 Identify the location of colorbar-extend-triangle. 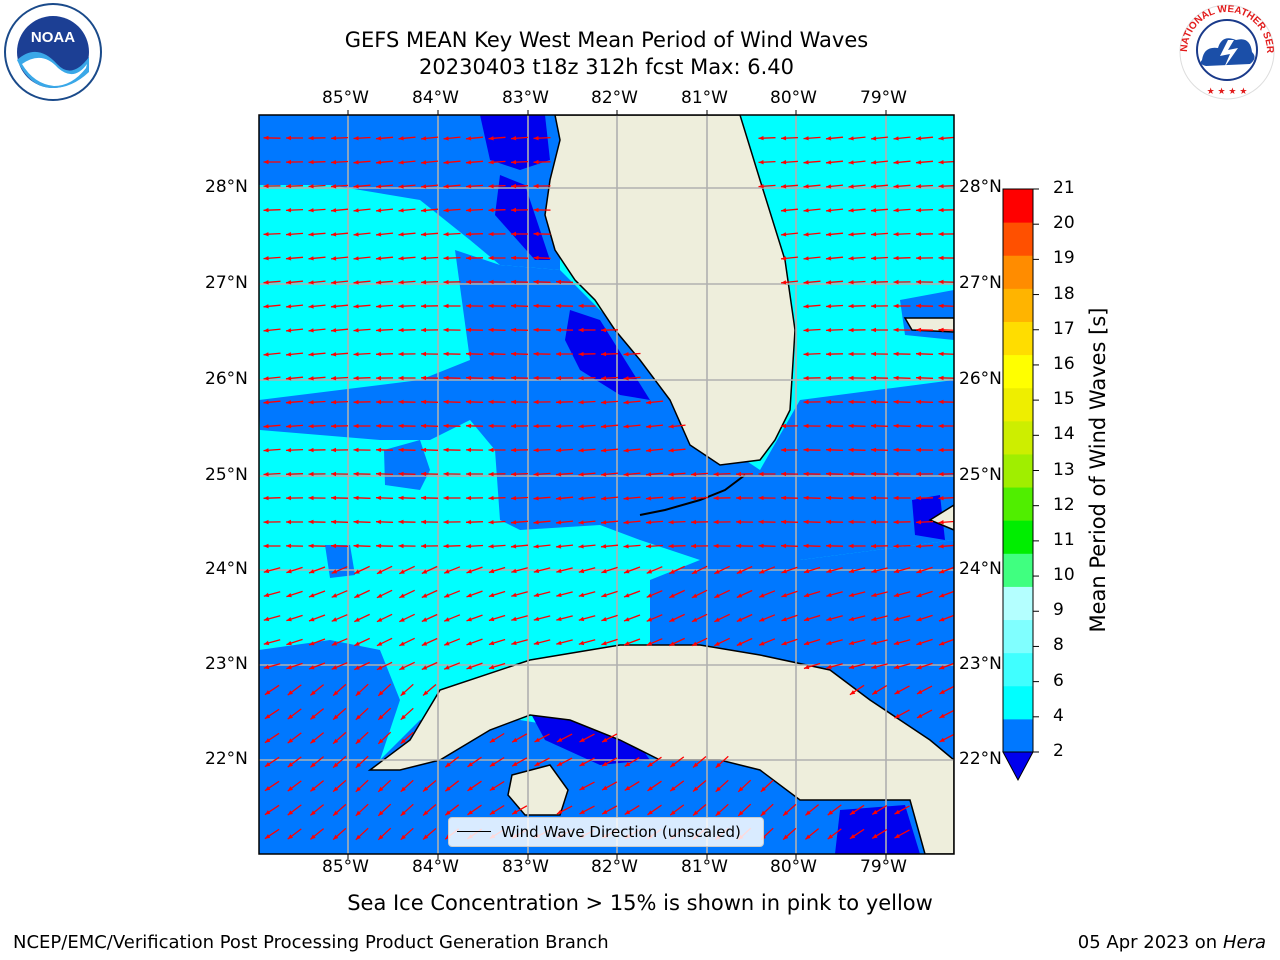
(1018, 766).